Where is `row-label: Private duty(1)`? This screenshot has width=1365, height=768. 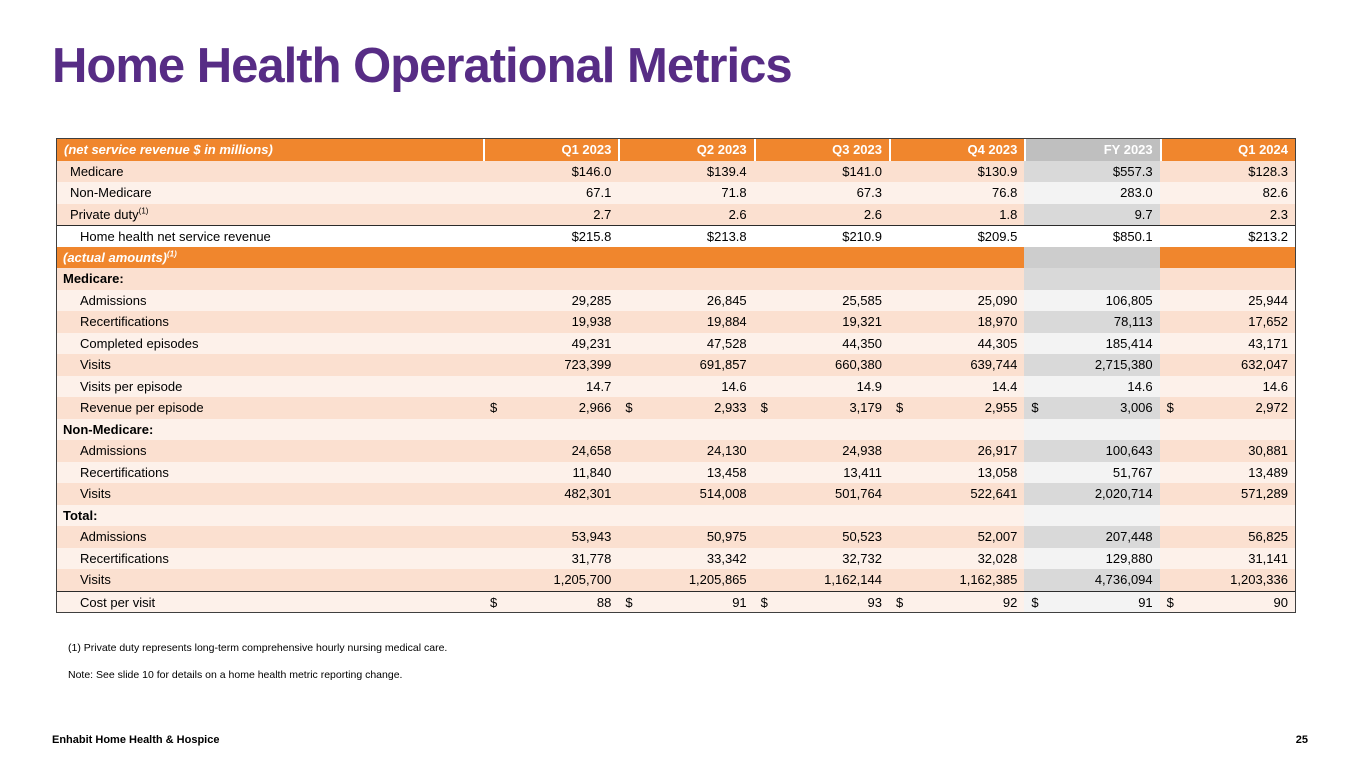 row-label: Private duty(1) is located at coordinates (270, 214).